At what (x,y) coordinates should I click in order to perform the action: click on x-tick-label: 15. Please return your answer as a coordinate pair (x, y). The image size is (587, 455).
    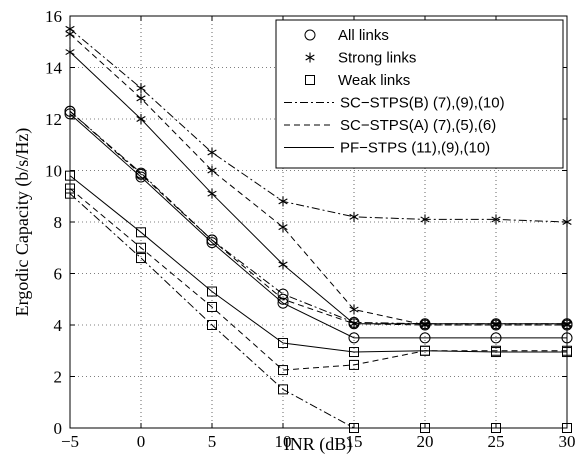
    Looking at the image, I should click on (354, 441).